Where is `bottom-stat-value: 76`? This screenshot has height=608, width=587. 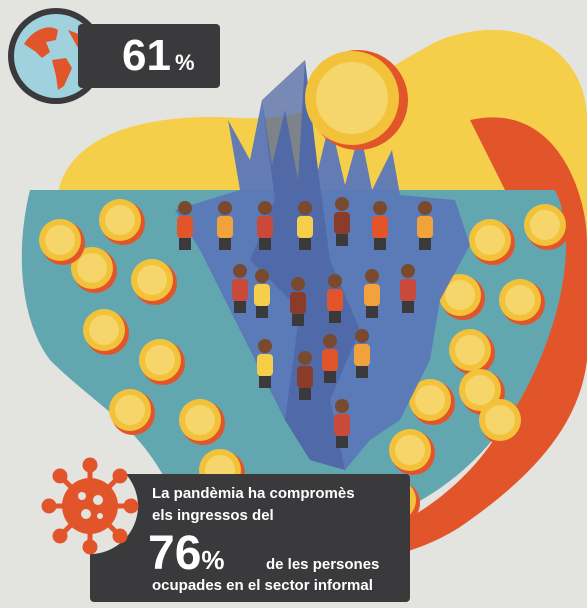
bottom-stat-value: 76 is located at coordinates (175, 553).